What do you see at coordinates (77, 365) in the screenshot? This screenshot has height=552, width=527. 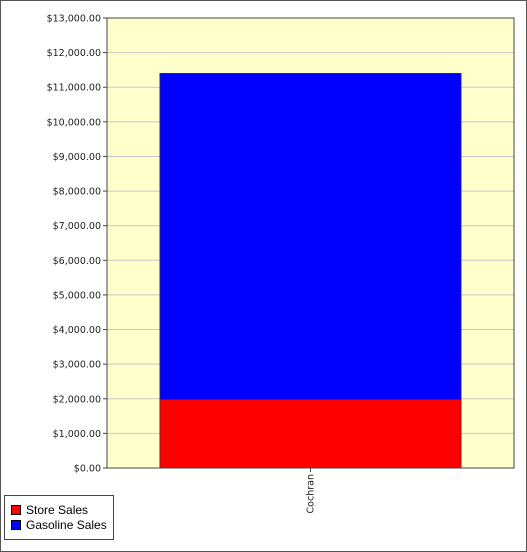 I see `y-tick-label: $3,000.00` at bounding box center [77, 365].